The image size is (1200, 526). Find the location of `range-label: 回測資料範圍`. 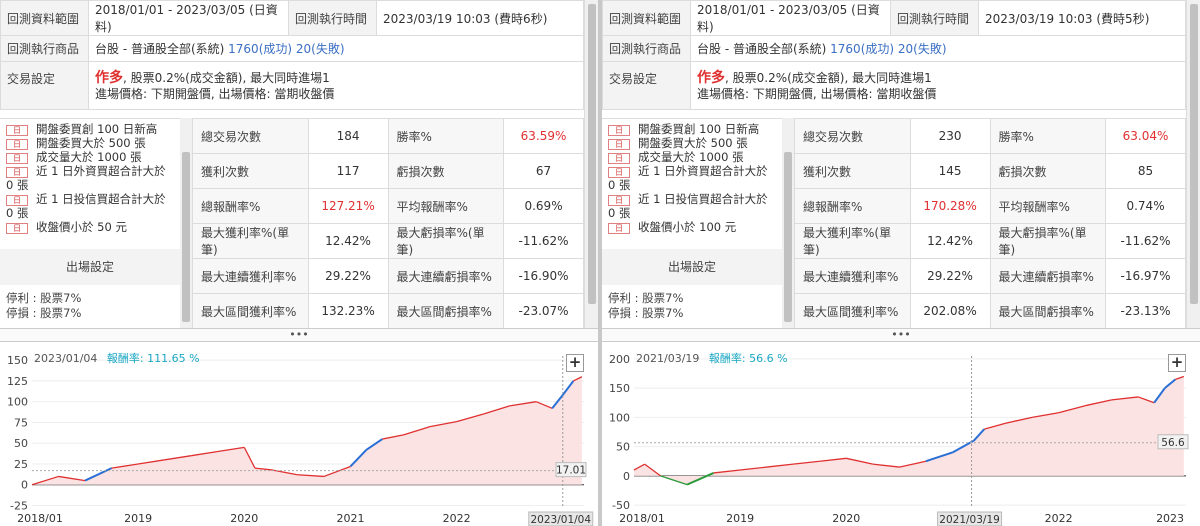

range-label: 回測資料範圍 is located at coordinates (44, 18).